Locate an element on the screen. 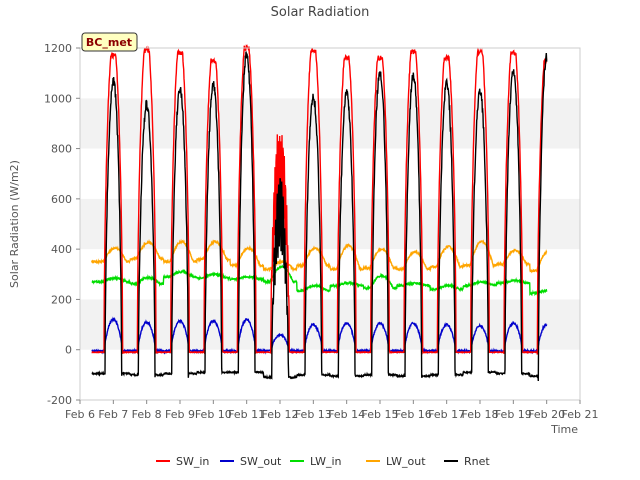 The image size is (640, 480). y-tick-label: 600 is located at coordinates (61, 199).